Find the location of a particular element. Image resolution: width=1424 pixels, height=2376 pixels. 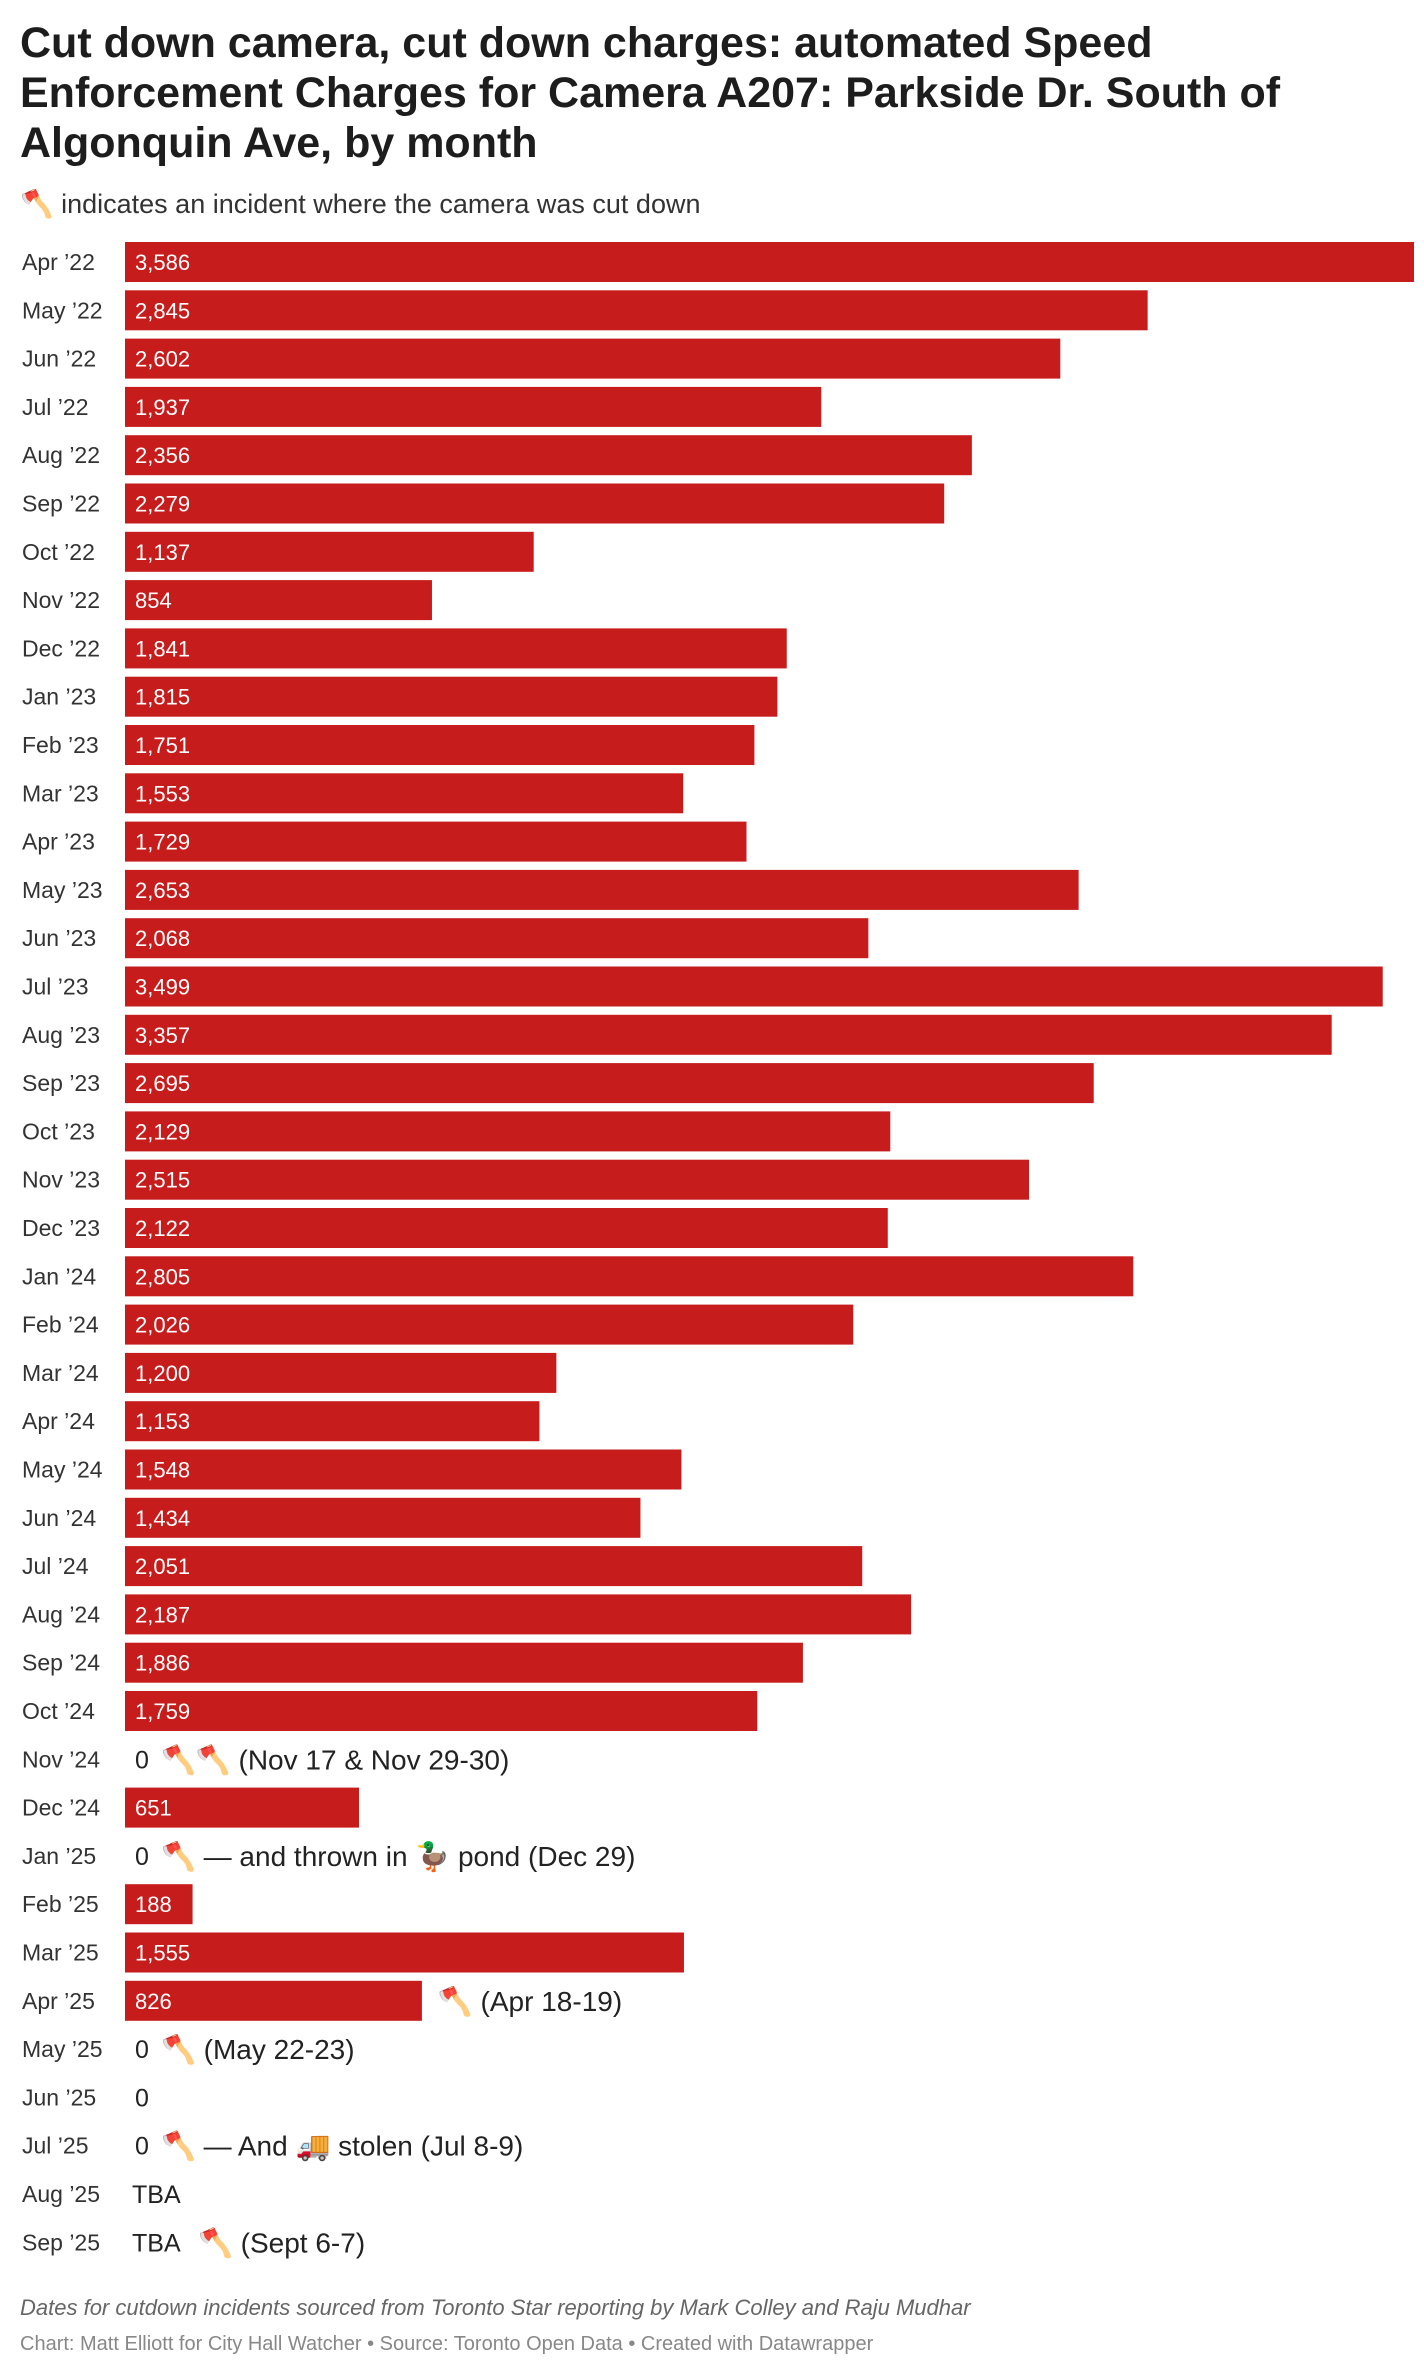

row-label: Mar ’24 is located at coordinates (60, 1373).